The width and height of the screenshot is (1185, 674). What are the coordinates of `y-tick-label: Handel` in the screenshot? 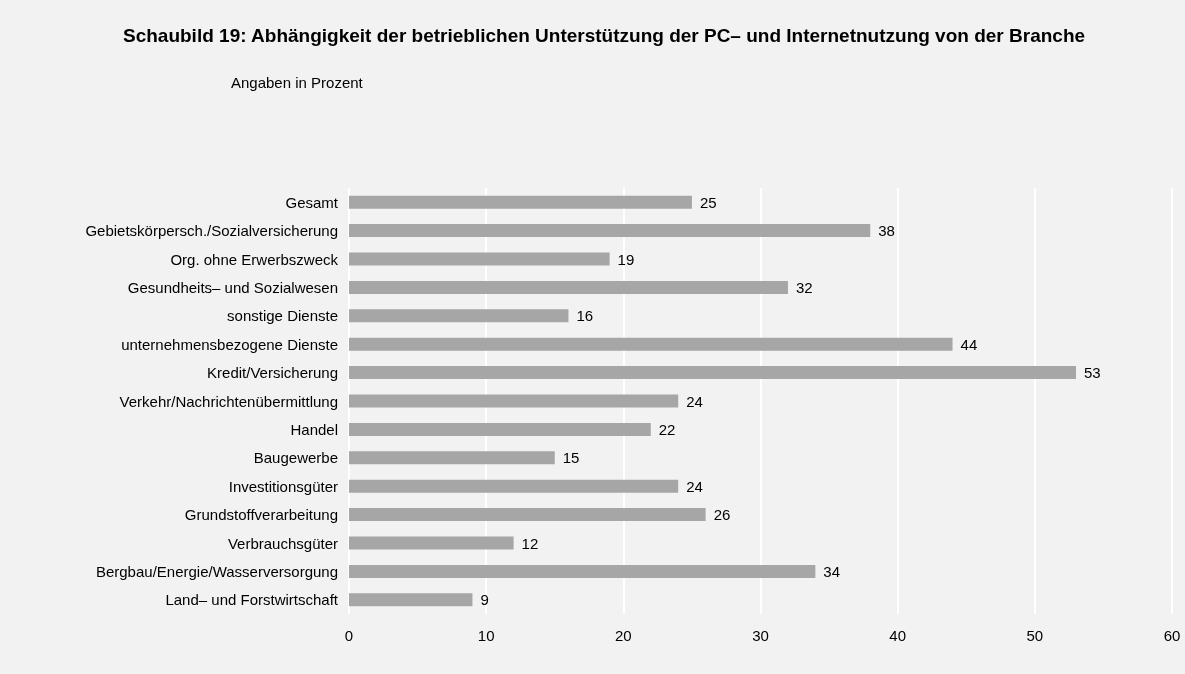 It's located at (314, 429).